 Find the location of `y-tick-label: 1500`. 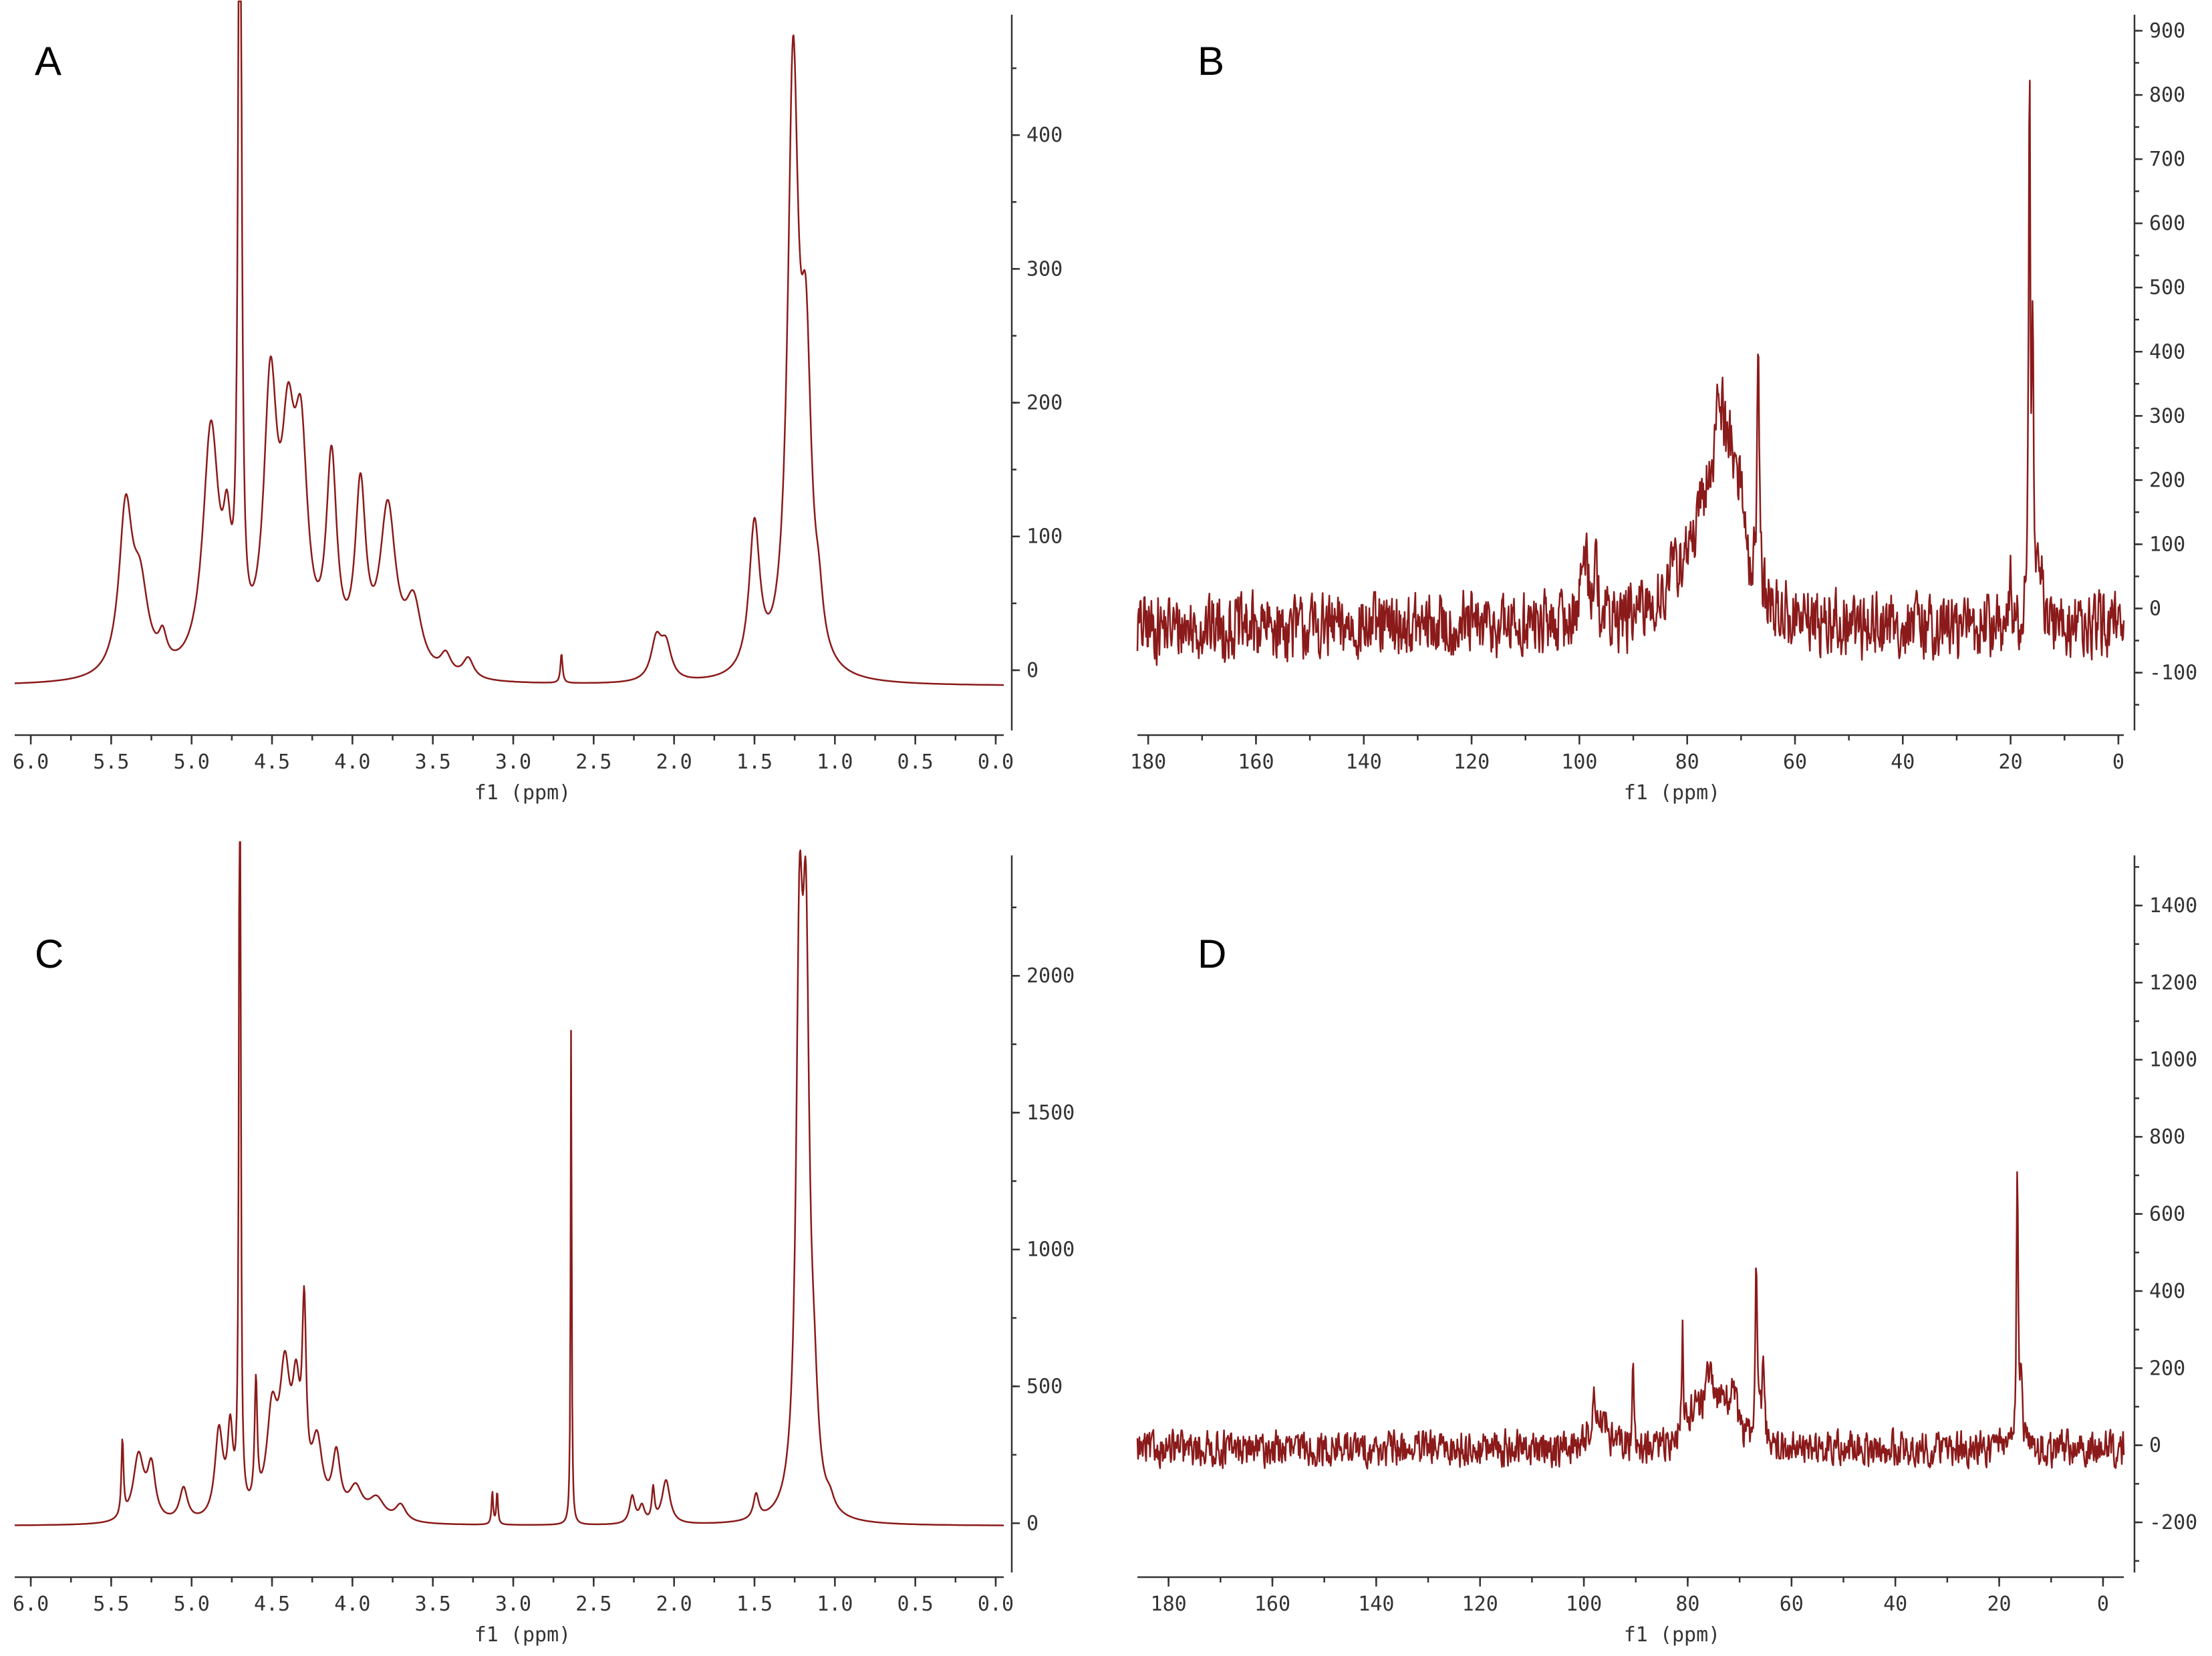

y-tick-label: 1500 is located at coordinates (1050, 1113).